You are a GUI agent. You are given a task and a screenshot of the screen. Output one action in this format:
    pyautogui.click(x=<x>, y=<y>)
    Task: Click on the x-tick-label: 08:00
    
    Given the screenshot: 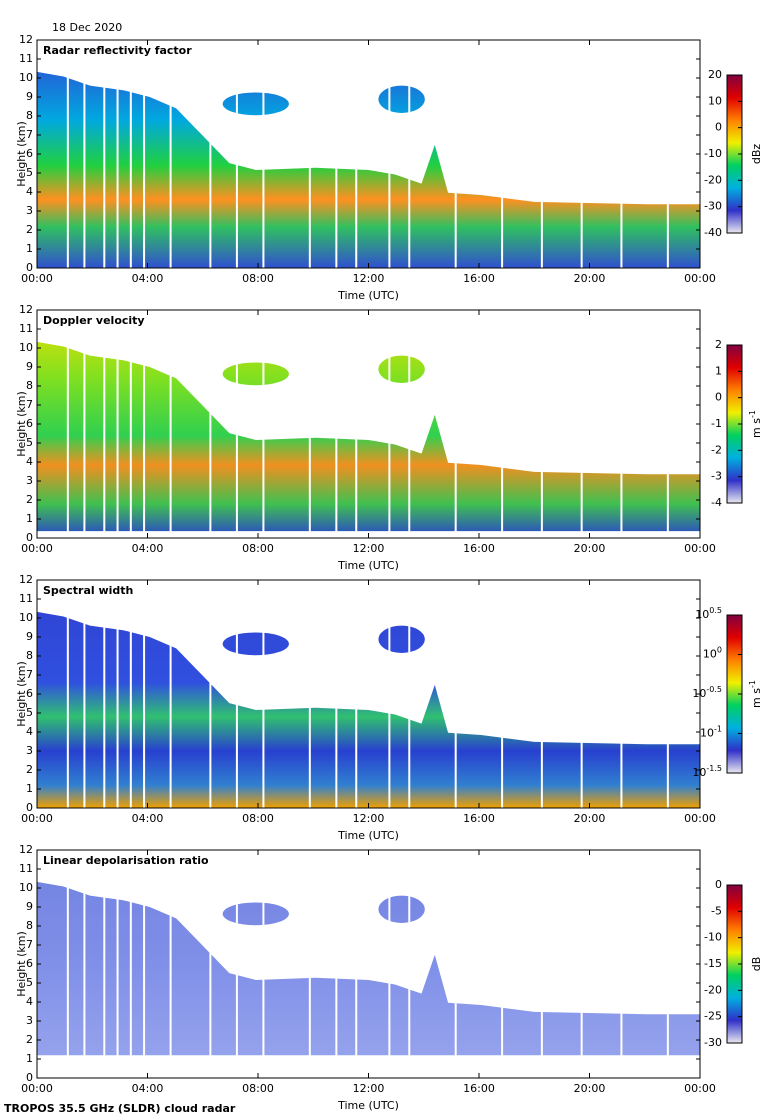 What is the action you would take?
    pyautogui.click(x=258, y=548)
    